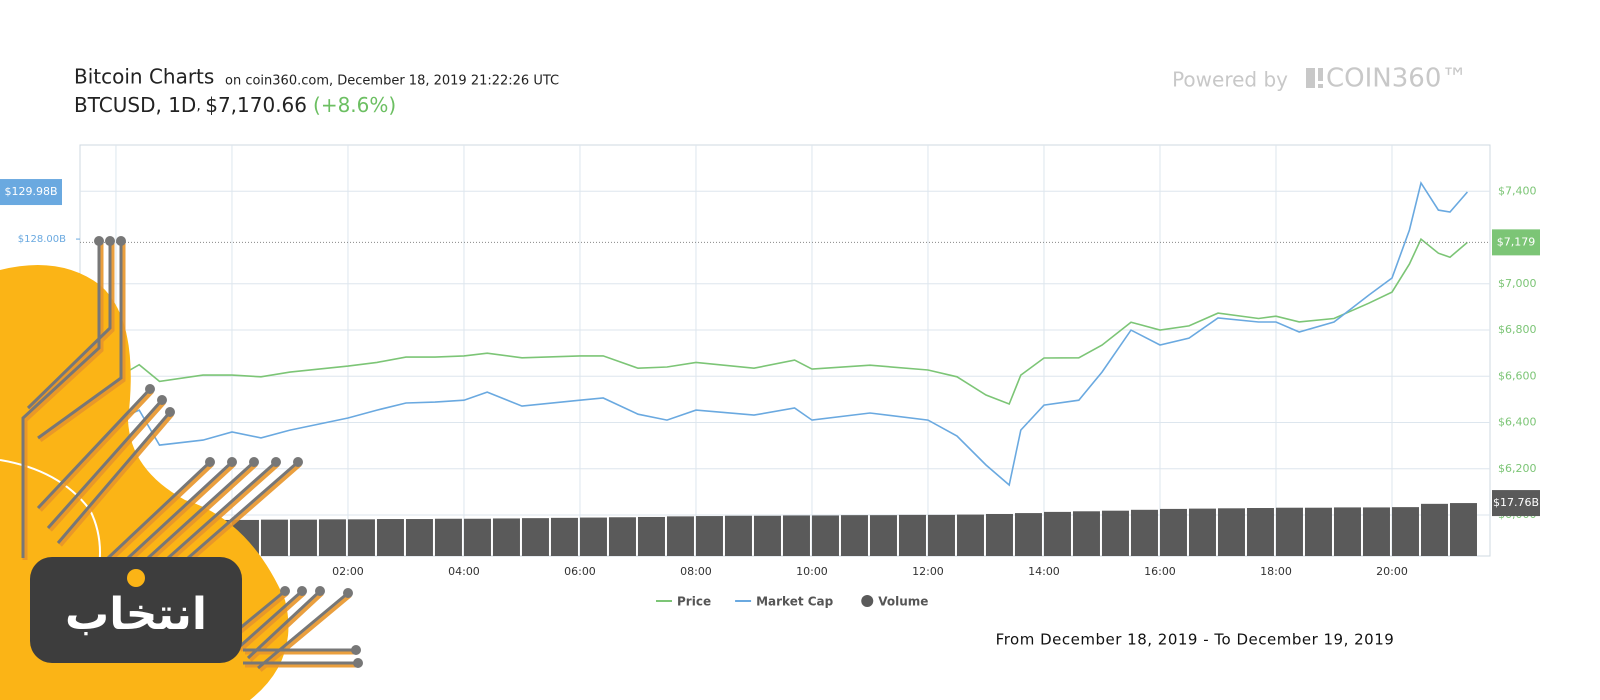 Image resolution: width=1600 pixels, height=700 pixels. I want to click on logo-coin, so click(136, 578).